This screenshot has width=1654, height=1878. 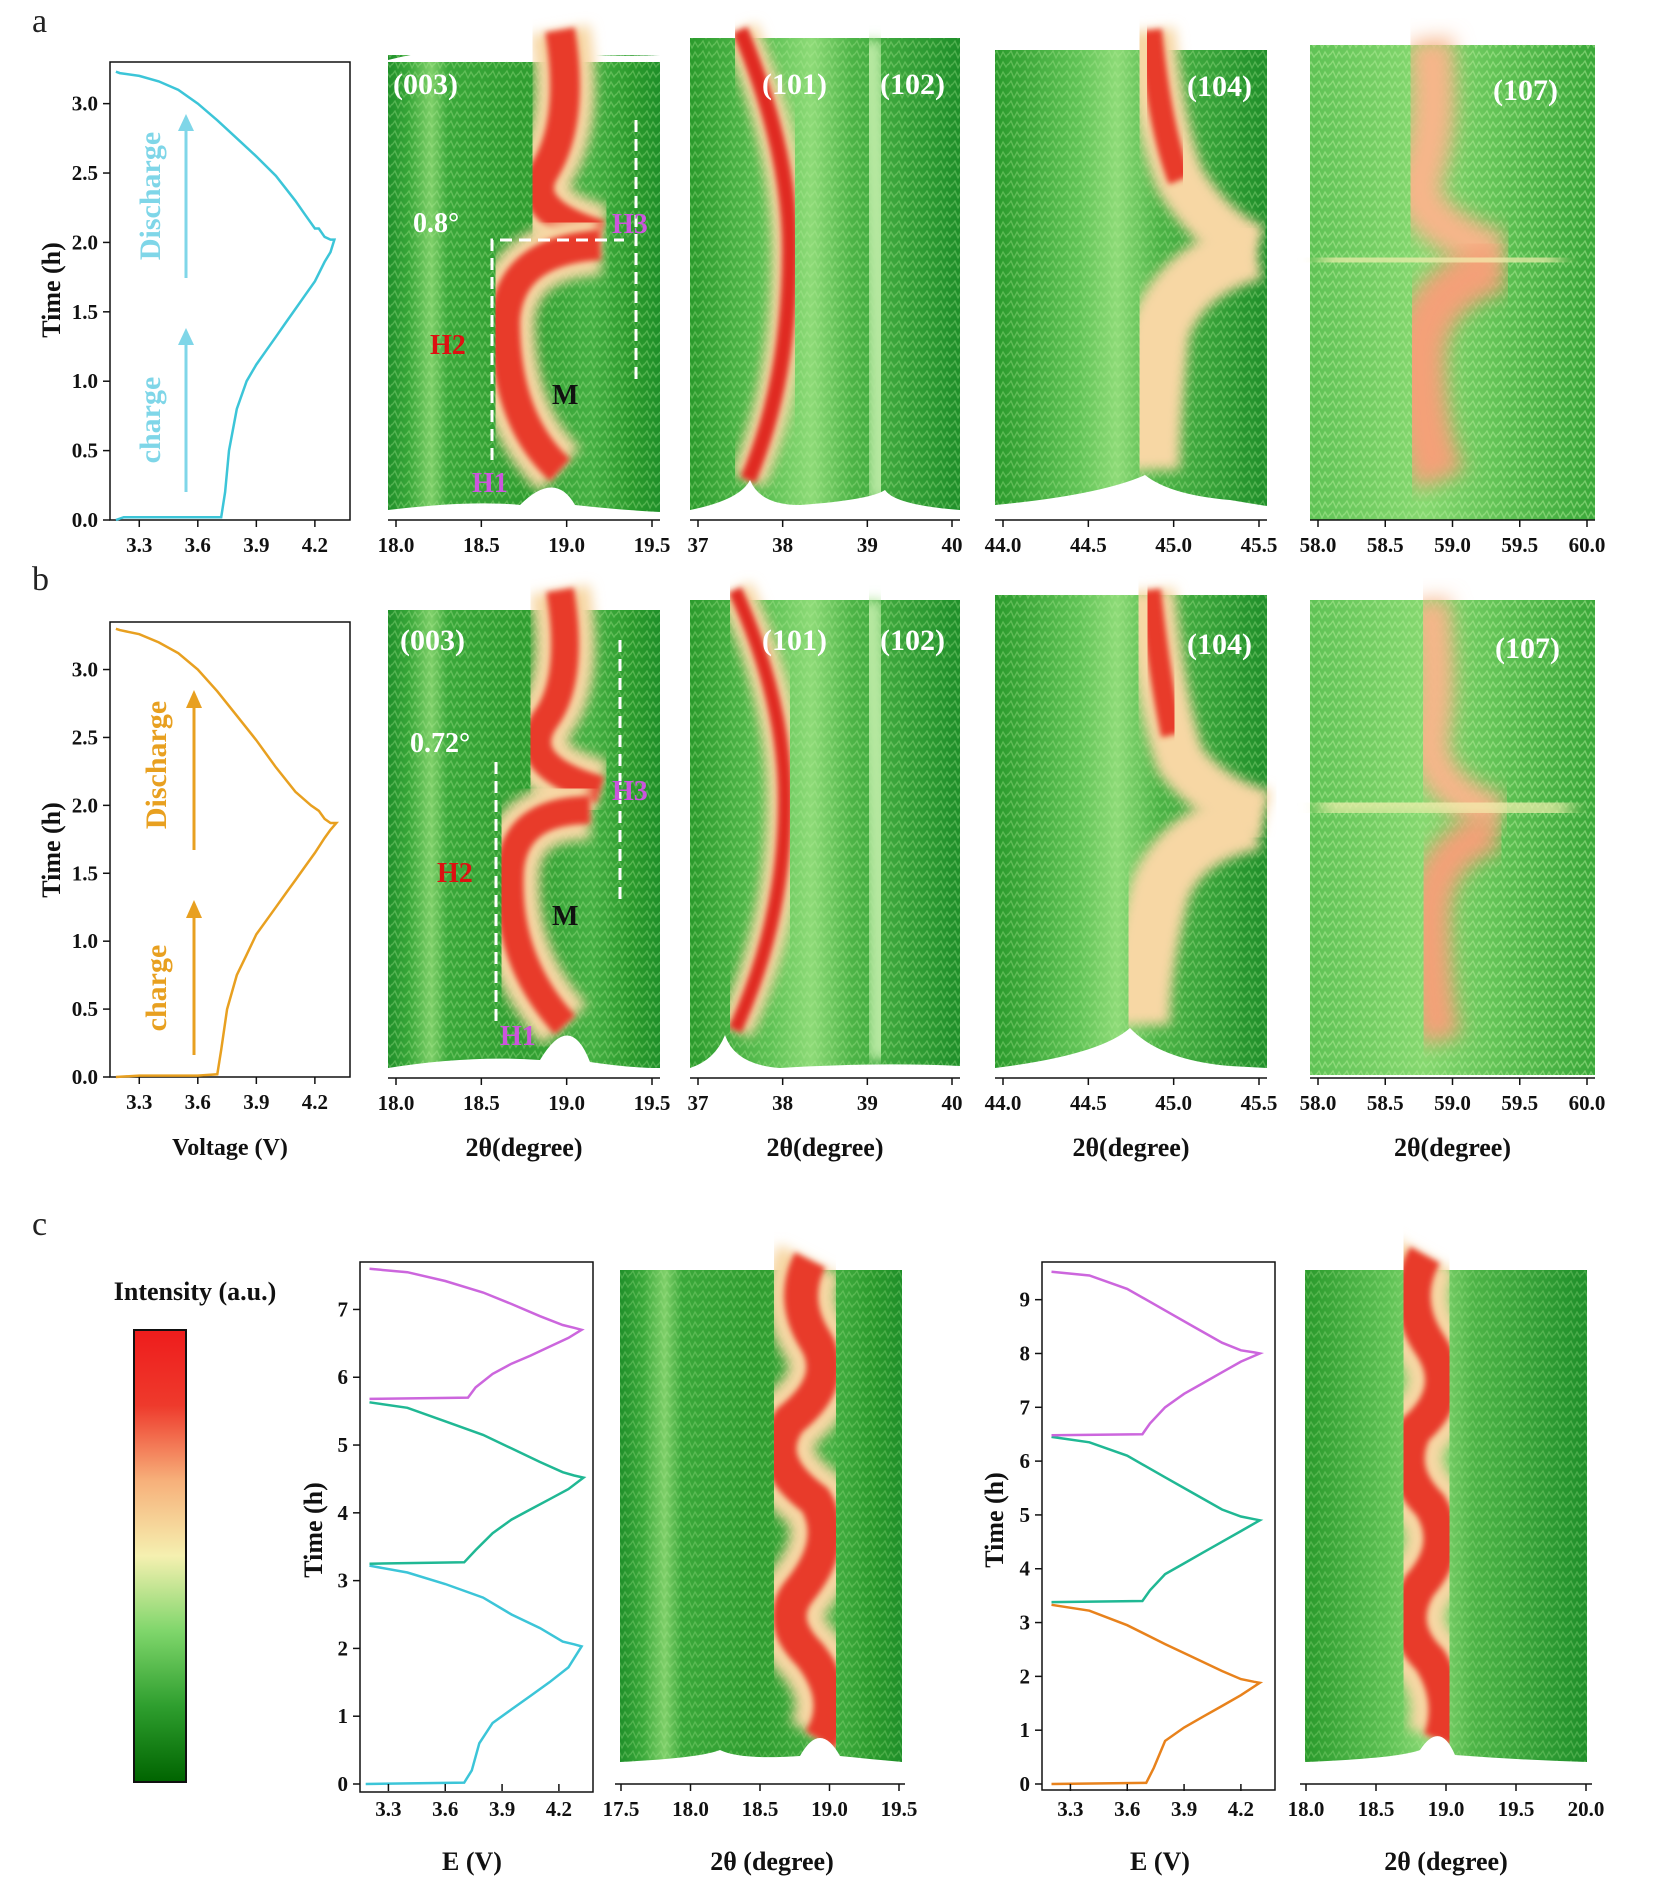 I want to click on xrd-map-003-b, so click(x=524, y=831).